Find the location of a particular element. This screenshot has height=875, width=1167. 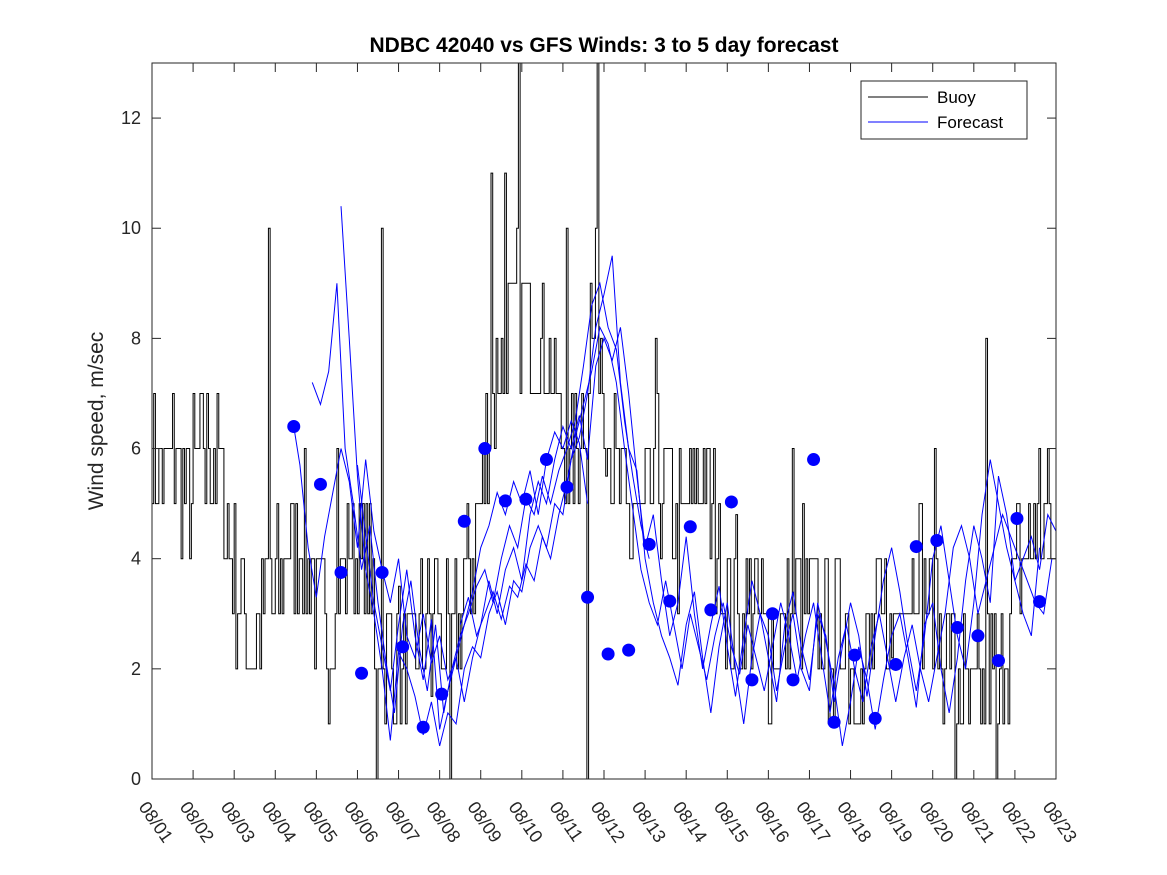

x-tick-label: 08/06 is located at coordinates (361, 822).